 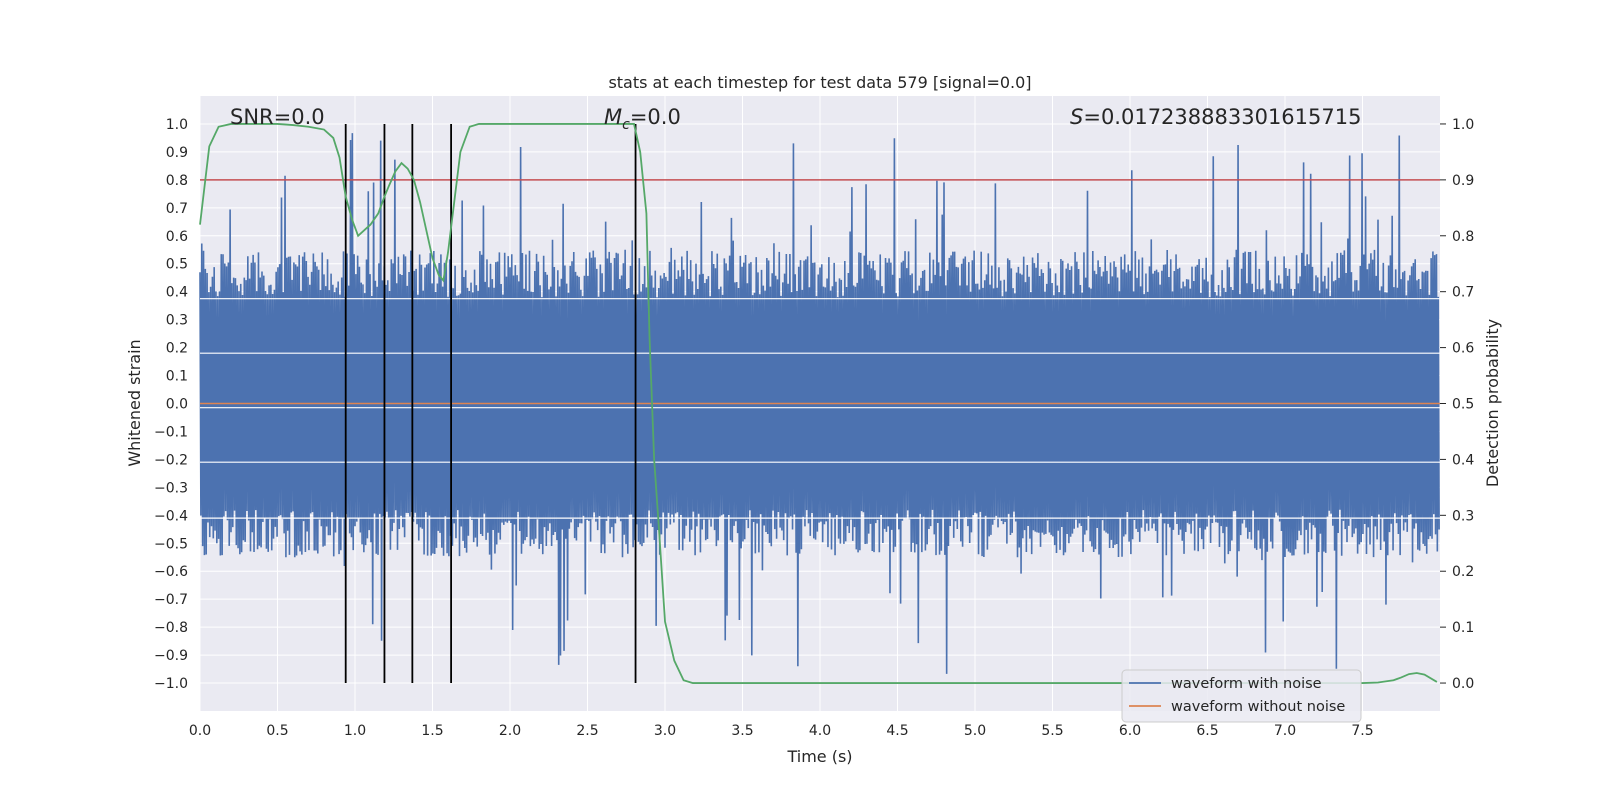 What do you see at coordinates (510, 731) in the screenshot?
I see `x-tick-label: 2.0` at bounding box center [510, 731].